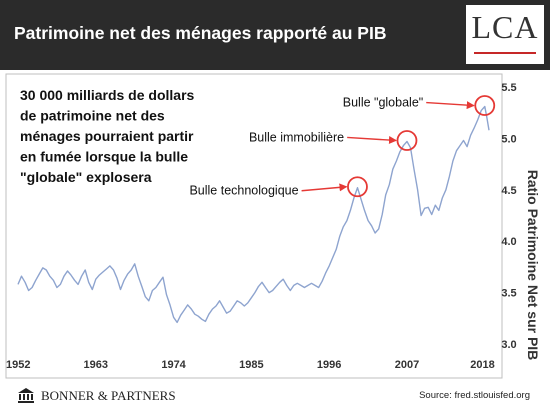  I want to click on x-tick-label-2018: 2018, so click(482, 365).